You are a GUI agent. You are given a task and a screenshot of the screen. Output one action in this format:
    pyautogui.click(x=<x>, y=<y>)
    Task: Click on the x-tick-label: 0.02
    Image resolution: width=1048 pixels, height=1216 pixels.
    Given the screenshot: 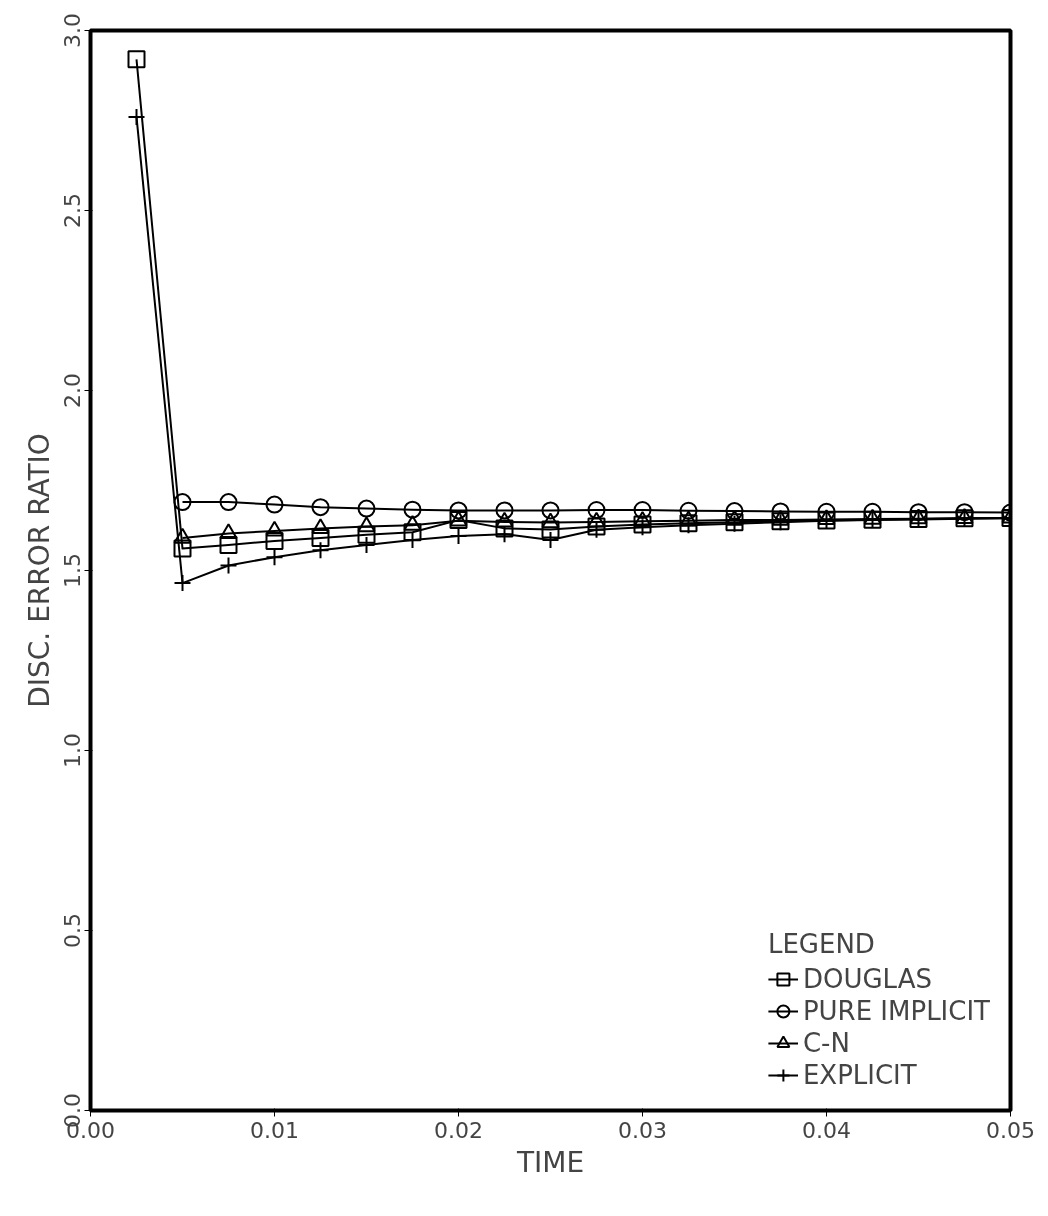 What is the action you would take?
    pyautogui.click(x=458, y=1130)
    